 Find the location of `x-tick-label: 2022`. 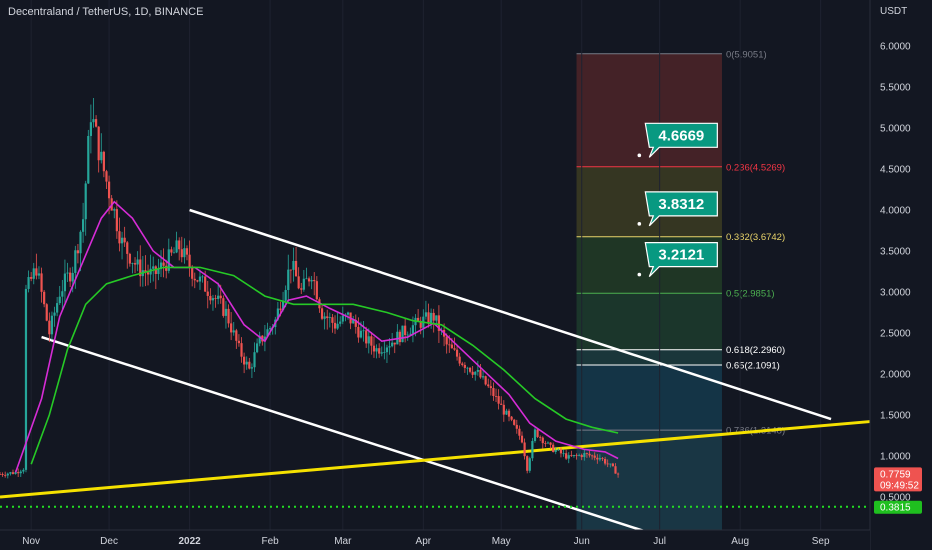

x-tick-label: 2022 is located at coordinates (189, 541).